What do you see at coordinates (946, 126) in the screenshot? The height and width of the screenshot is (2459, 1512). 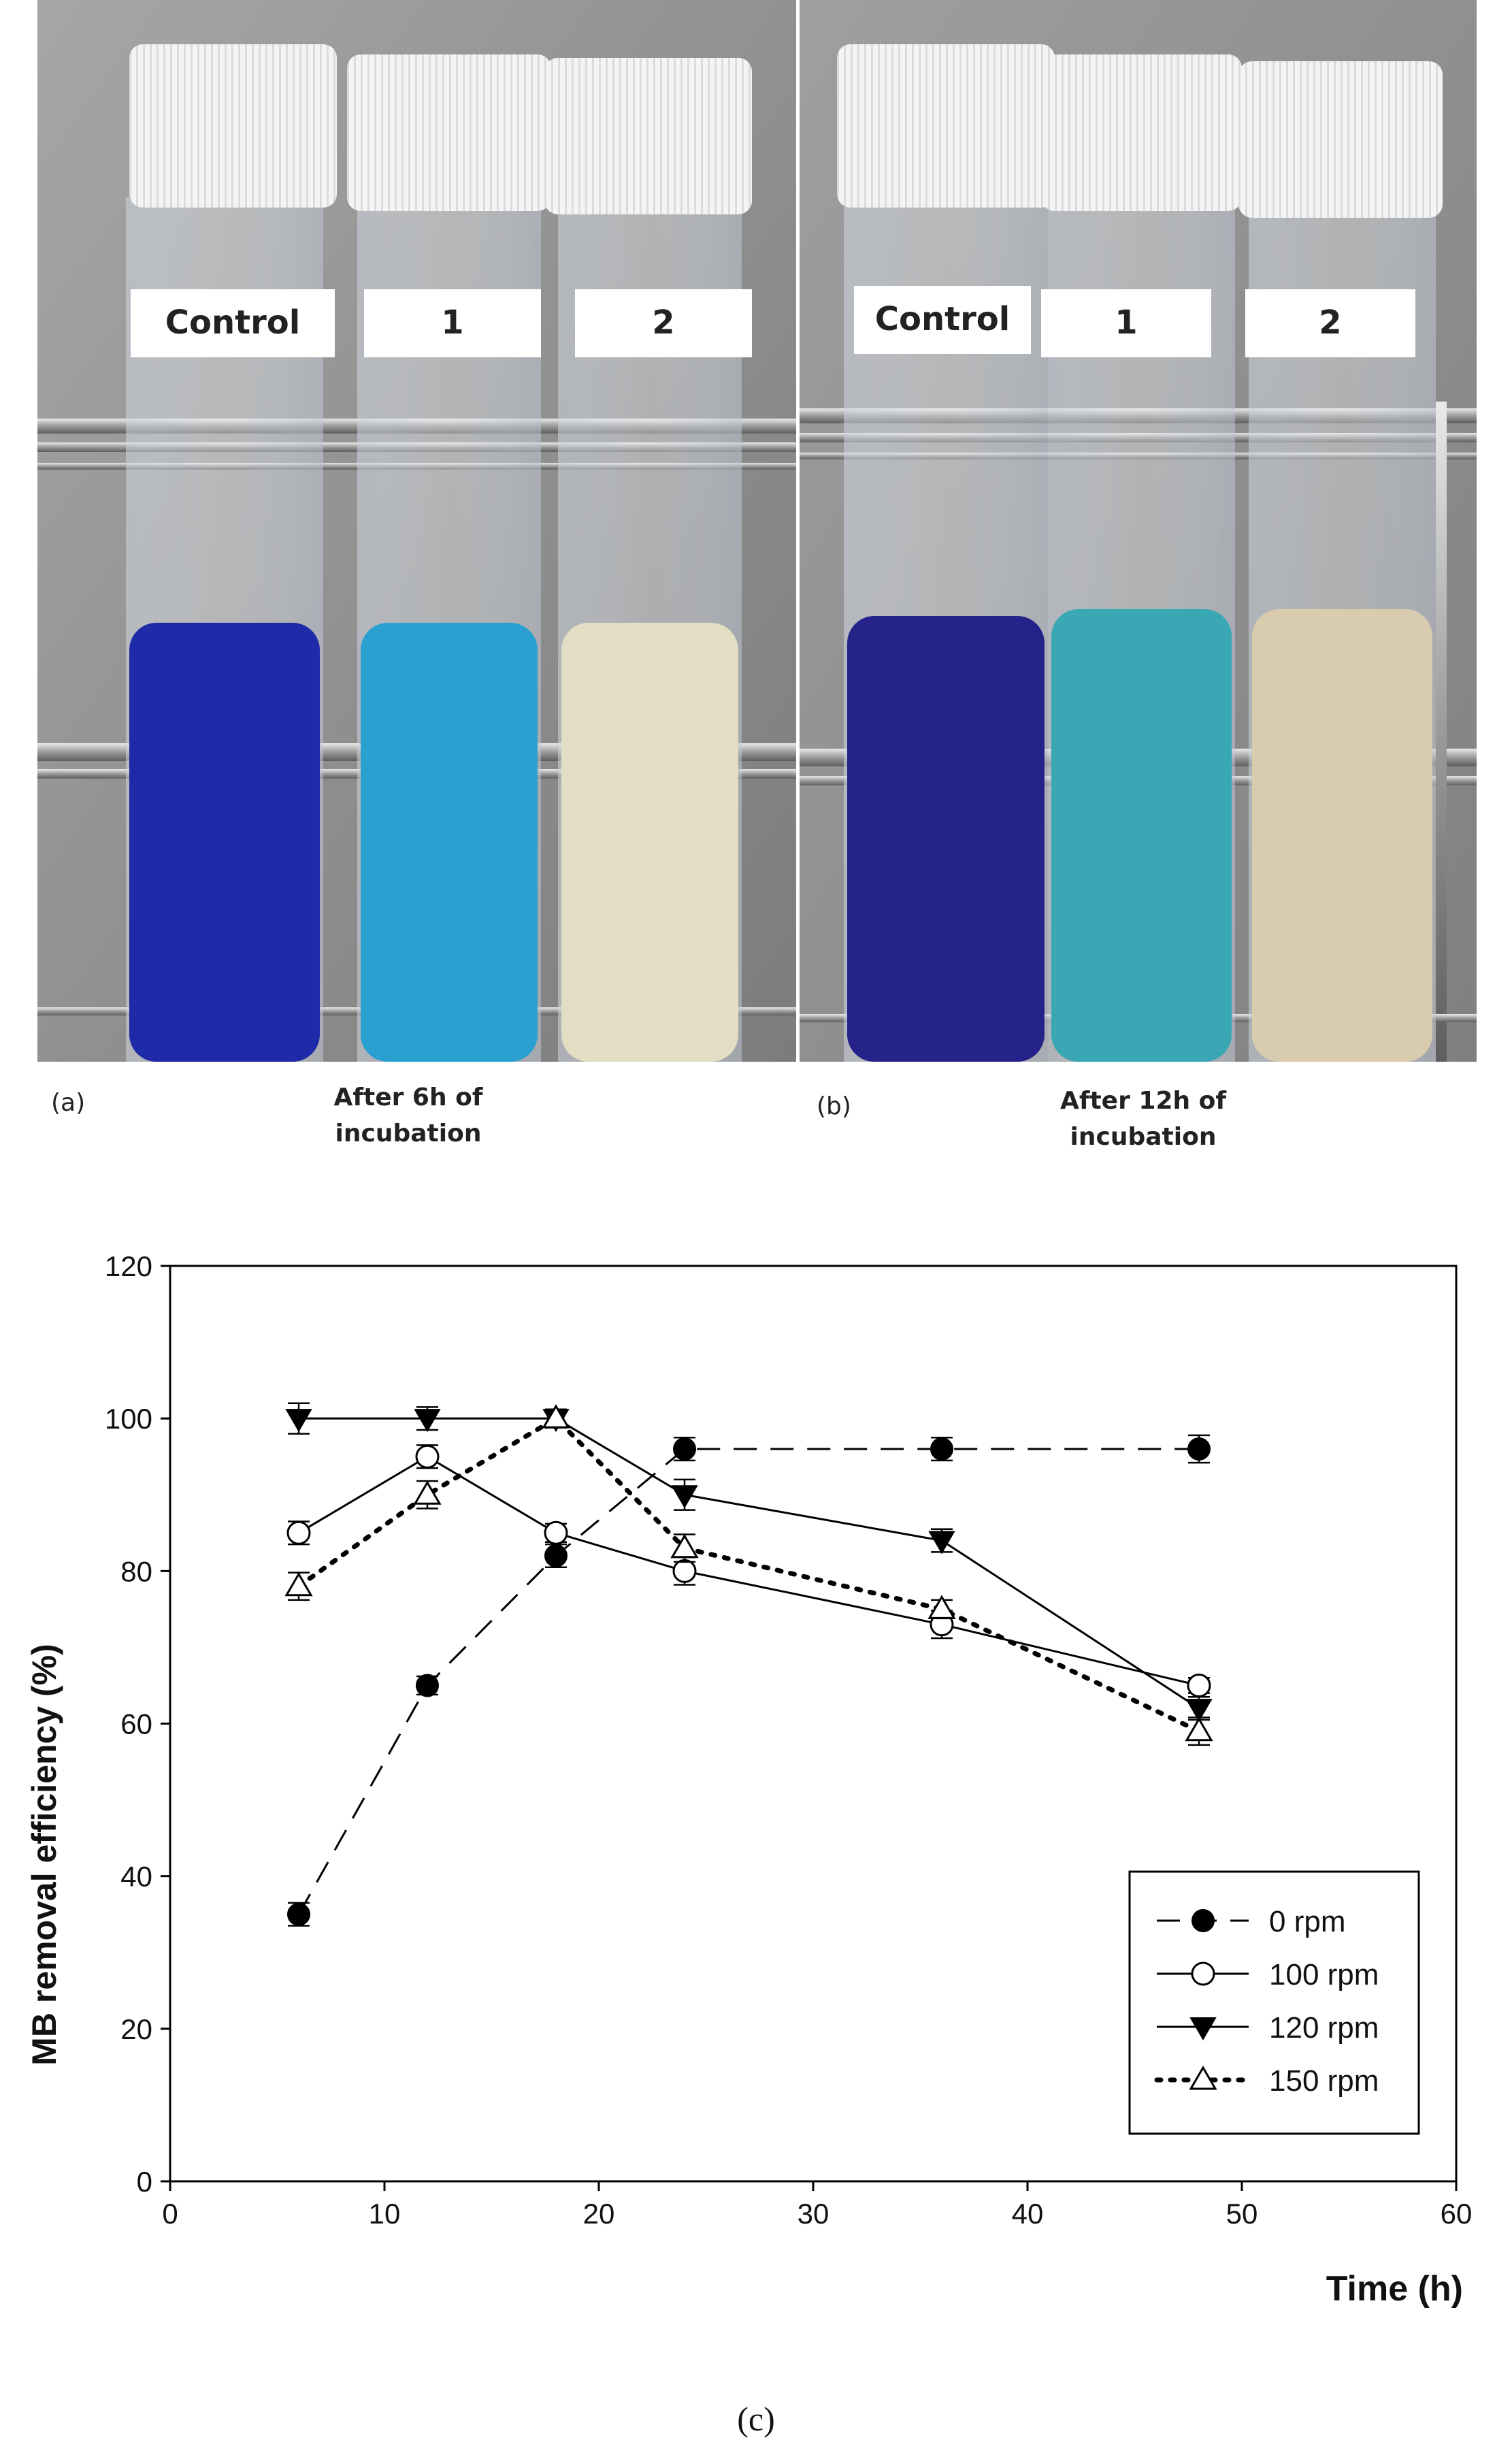 I see `tube-b-control-cap` at bounding box center [946, 126].